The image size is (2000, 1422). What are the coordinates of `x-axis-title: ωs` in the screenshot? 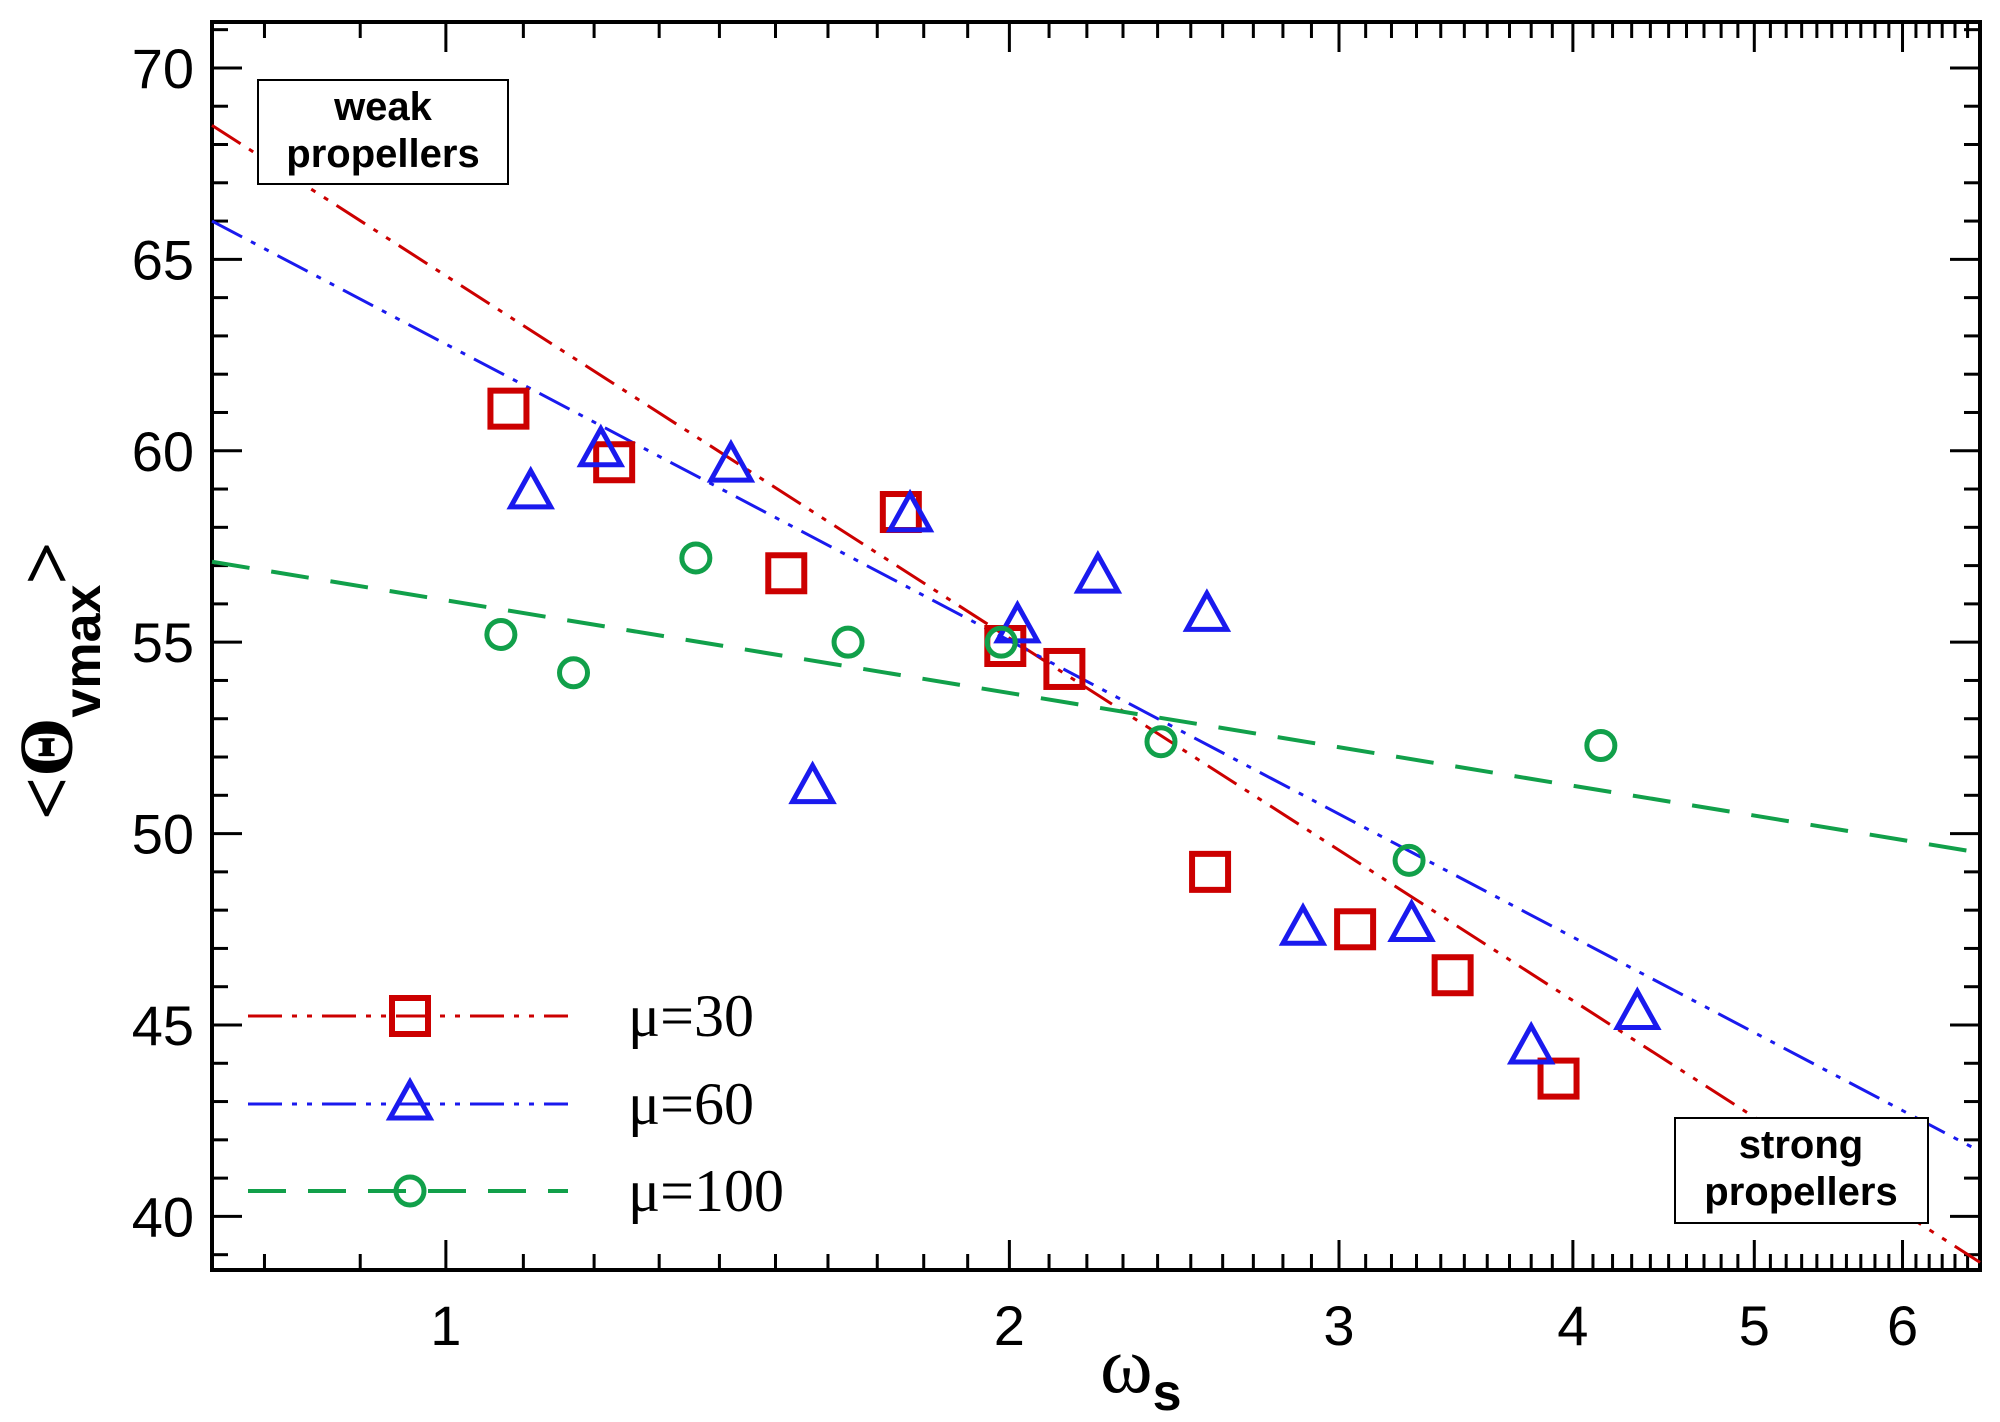 It's located at (1141, 1372).